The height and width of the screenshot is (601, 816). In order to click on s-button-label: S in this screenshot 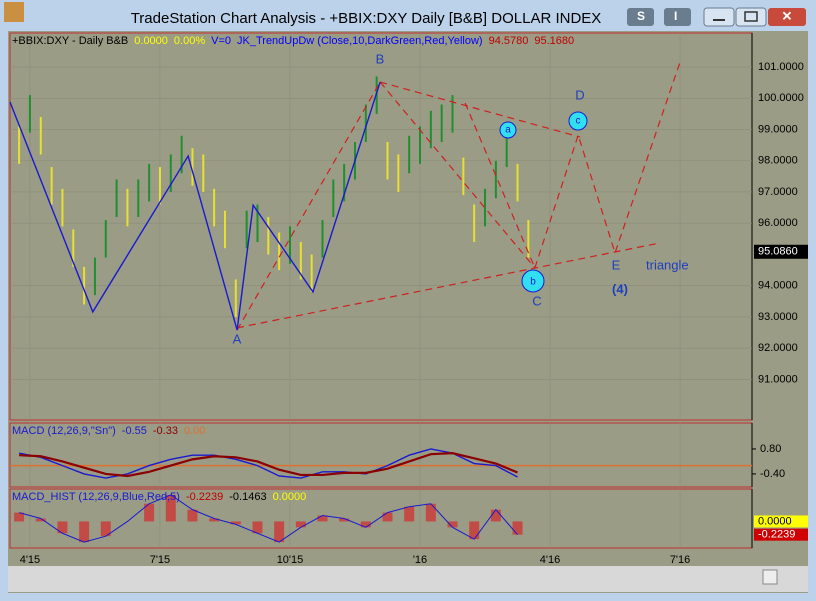, I will do `click(641, 16)`.